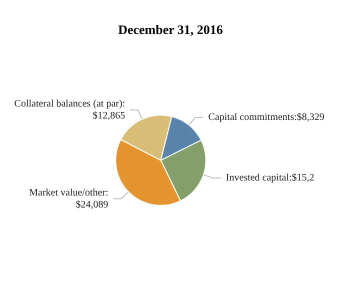  I want to click on slice-label: Market value/other: $24,089, so click(68, 198).